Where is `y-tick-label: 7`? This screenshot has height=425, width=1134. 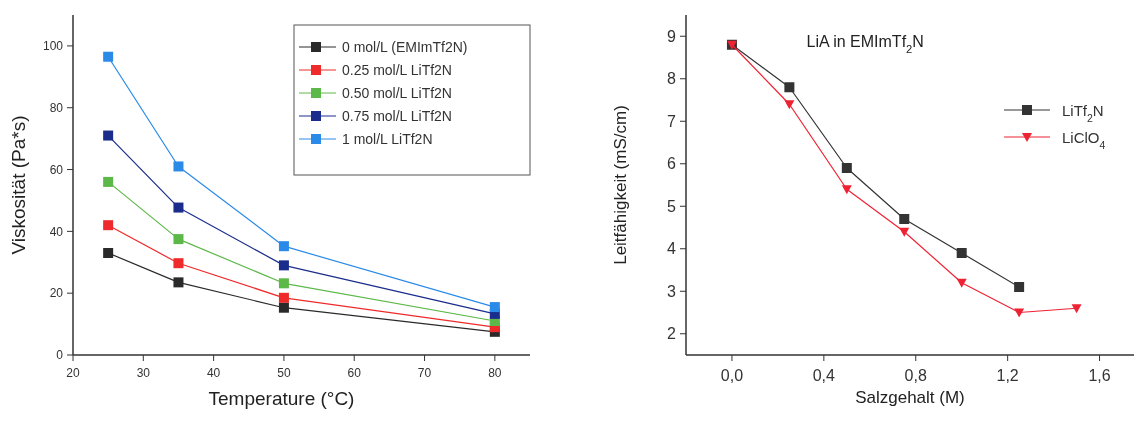 y-tick-label: 7 is located at coordinates (672, 121).